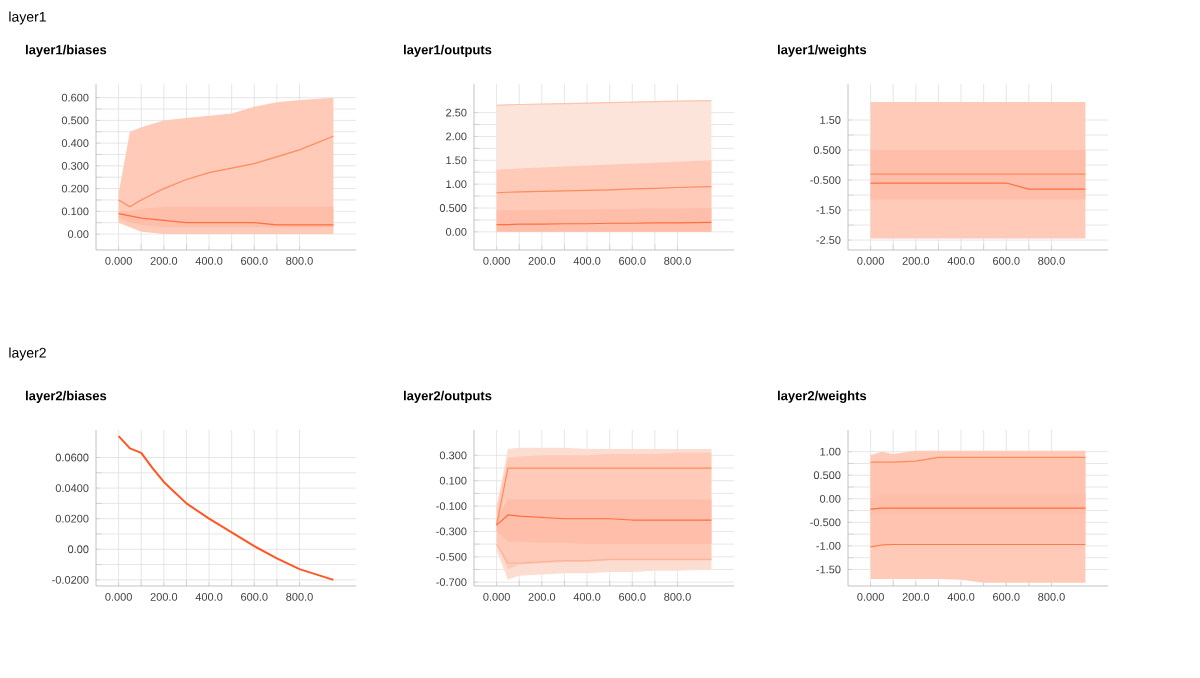 The image size is (1200, 678). I want to click on line-series, so click(226, 508).